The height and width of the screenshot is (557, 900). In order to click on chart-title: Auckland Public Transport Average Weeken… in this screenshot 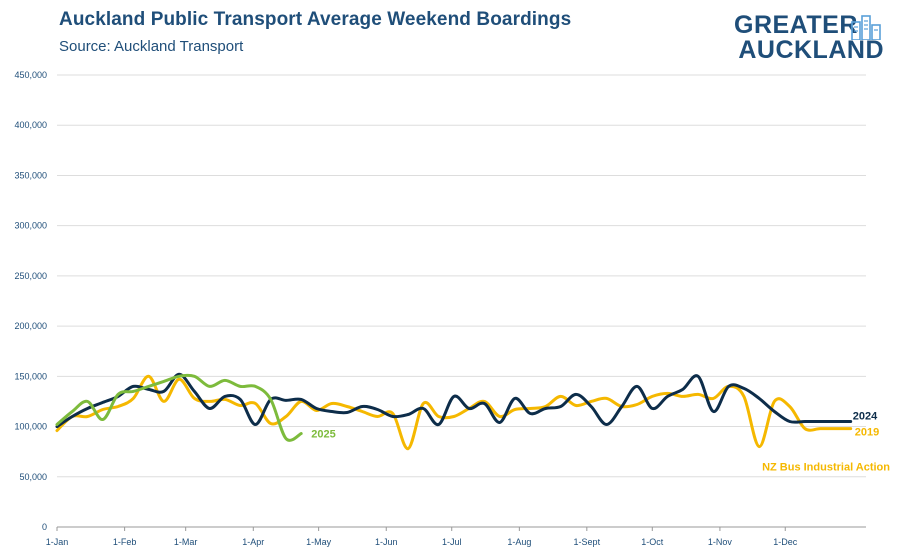, I will do `click(315, 19)`.